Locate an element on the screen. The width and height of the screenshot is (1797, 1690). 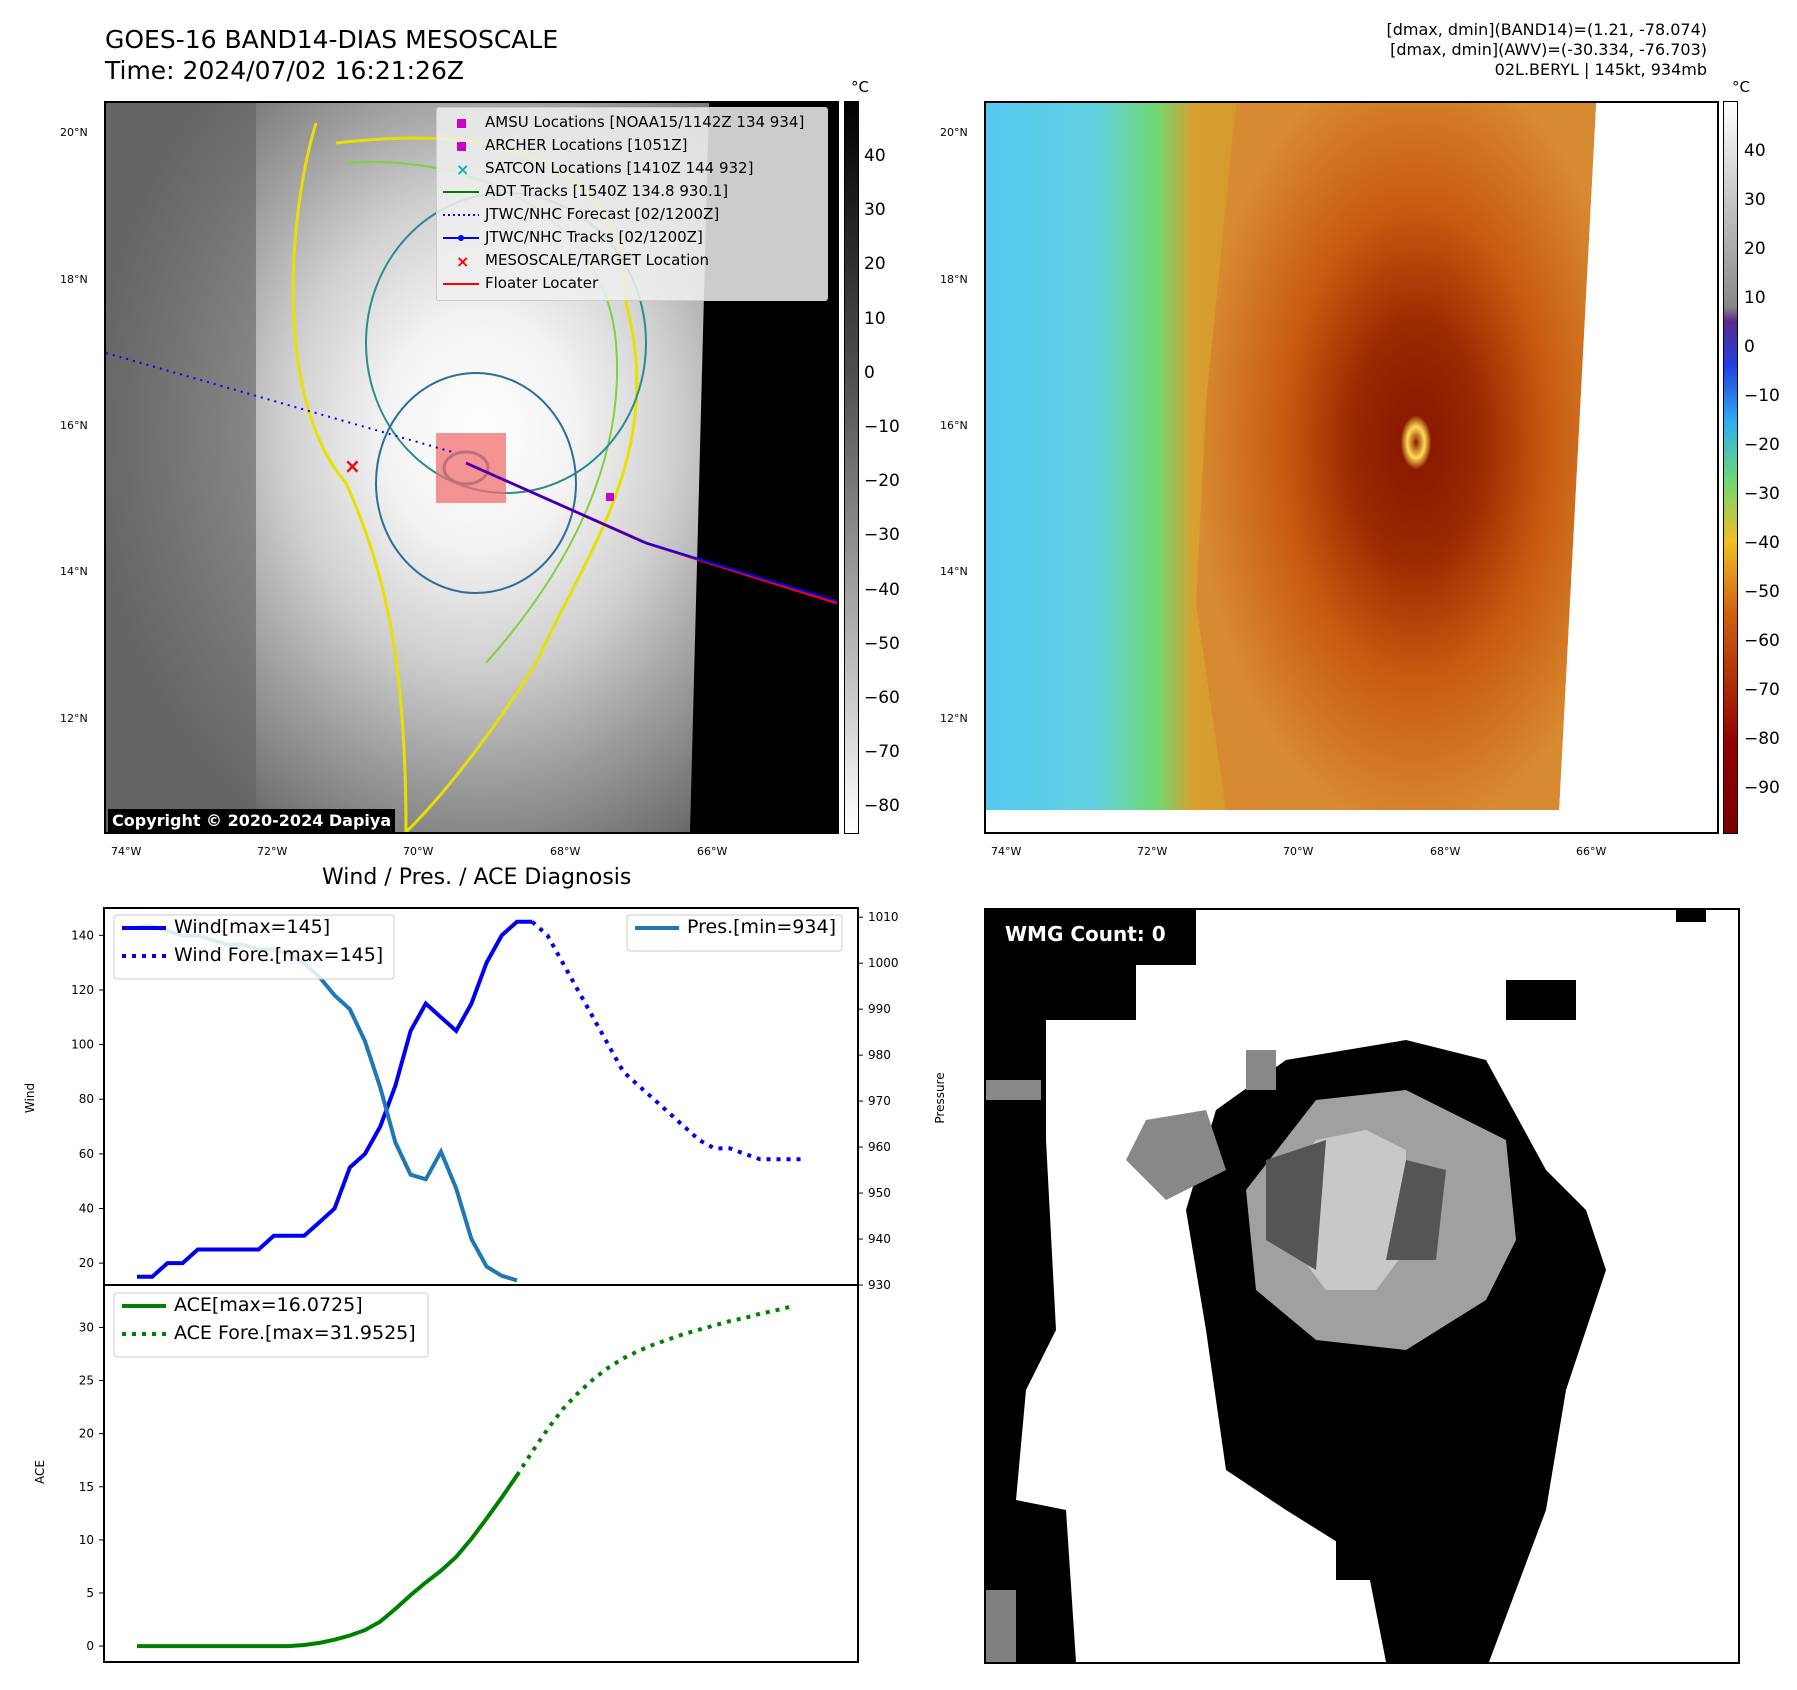
wind-axis-tick-label: 40 is located at coordinates (86, 1209).